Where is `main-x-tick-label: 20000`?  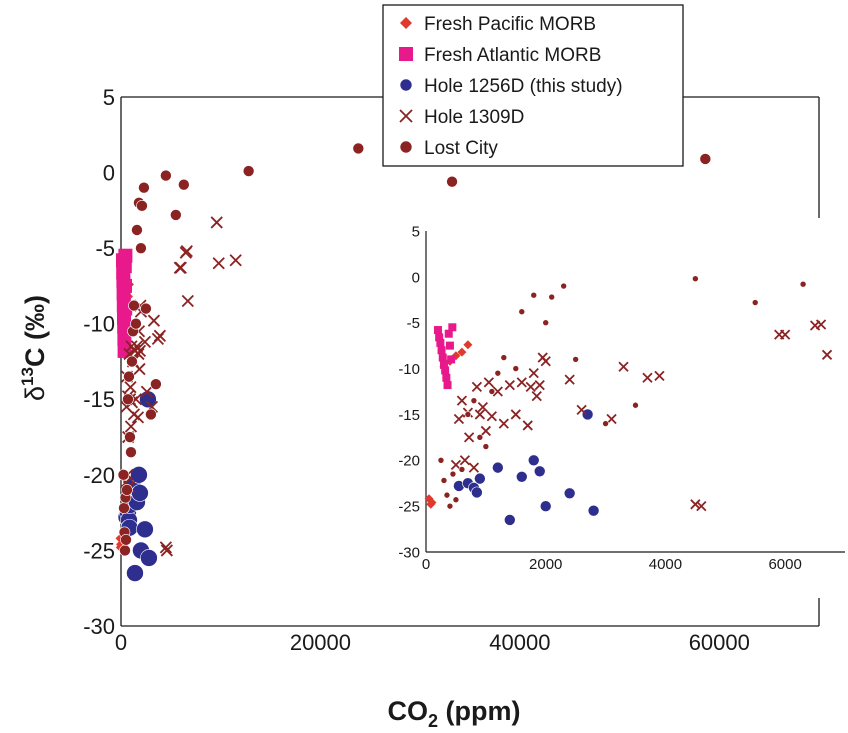
main-x-tick-label: 20000 is located at coordinates (320, 642).